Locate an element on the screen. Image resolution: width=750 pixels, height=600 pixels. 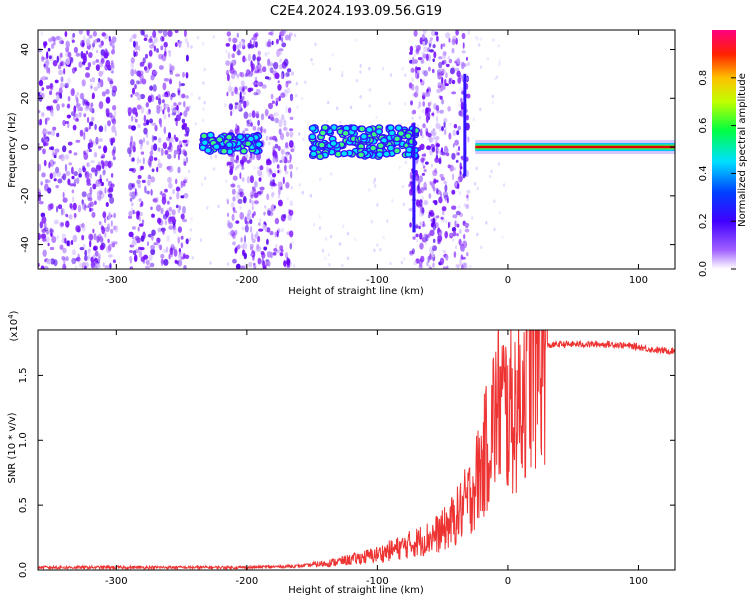
figure-title: C2E4.2024.193.09.56.G19 is located at coordinates (356, 11).